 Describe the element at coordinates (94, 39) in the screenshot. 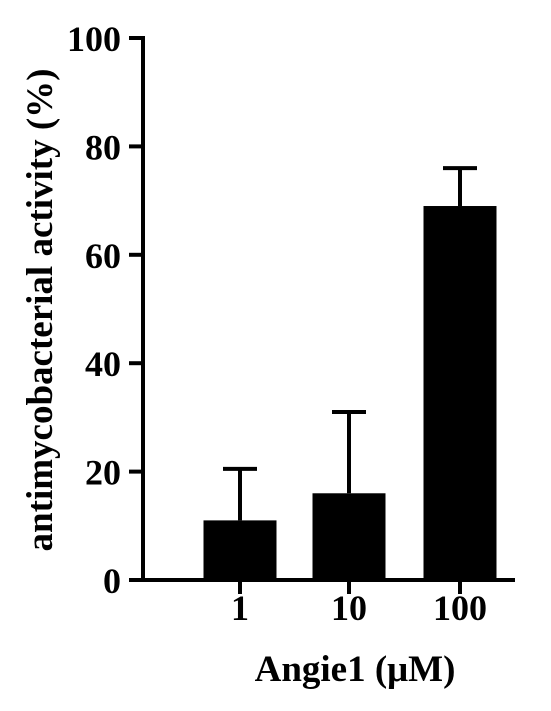

I see `y-tick-label: 100` at that location.